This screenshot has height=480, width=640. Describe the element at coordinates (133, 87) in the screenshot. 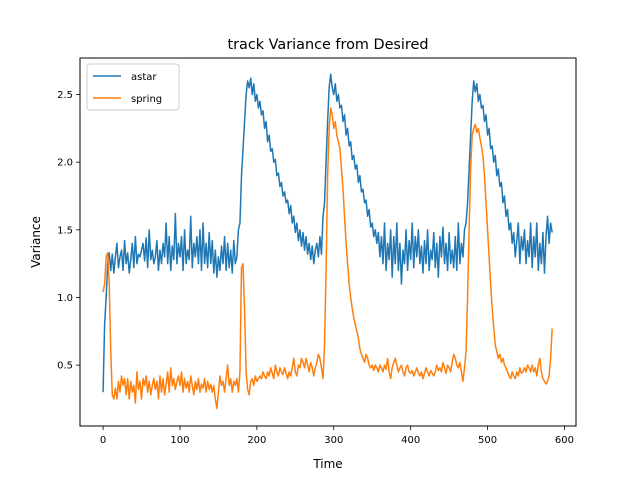

I see `legend: astar spring` at that location.